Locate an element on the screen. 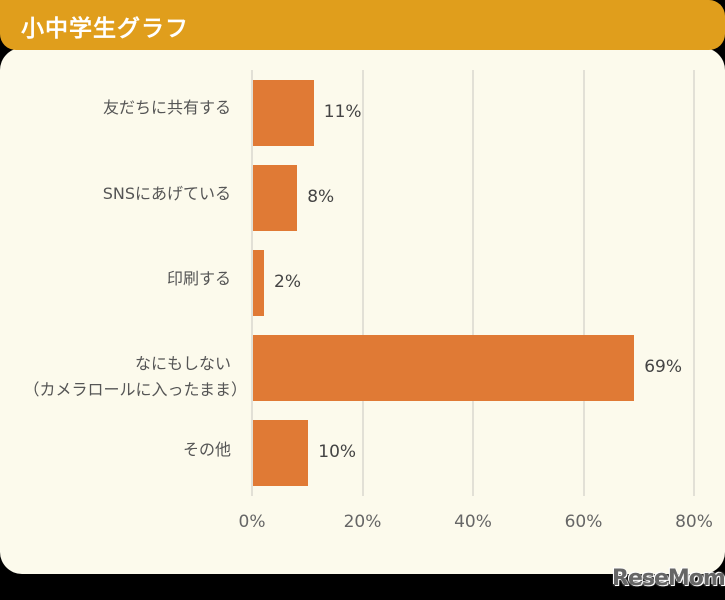 This screenshot has width=725, height=600. x-tick-label: 60% is located at coordinates (583, 522).